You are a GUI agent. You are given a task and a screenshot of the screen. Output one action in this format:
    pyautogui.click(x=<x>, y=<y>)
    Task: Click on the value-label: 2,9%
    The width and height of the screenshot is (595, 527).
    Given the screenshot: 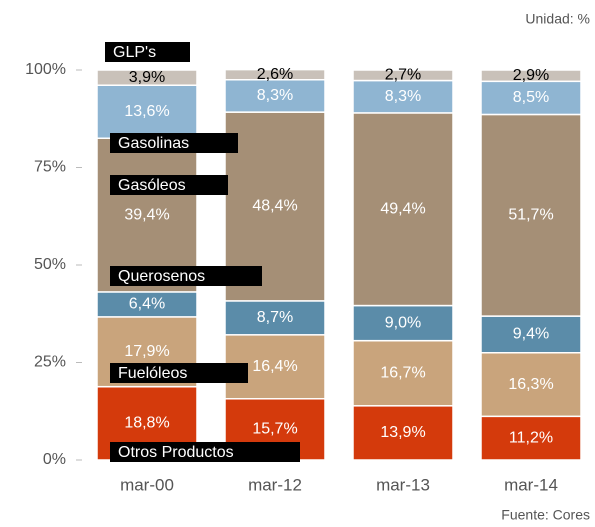 What is the action you would take?
    pyautogui.click(x=531, y=75)
    